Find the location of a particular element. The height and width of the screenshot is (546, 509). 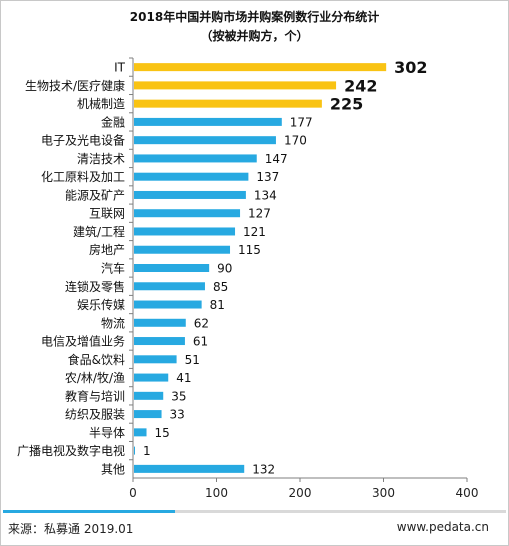

value-label: 177 is located at coordinates (301, 122).